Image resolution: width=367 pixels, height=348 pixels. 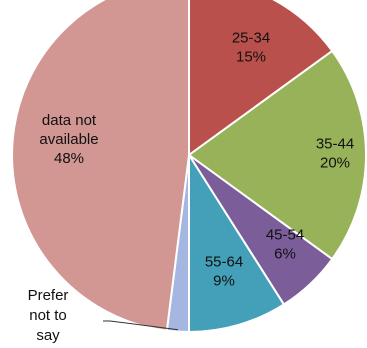 What do you see at coordinates (68, 139) in the screenshot?
I see `slice-label-data-not-available: data not available 48%` at bounding box center [68, 139].